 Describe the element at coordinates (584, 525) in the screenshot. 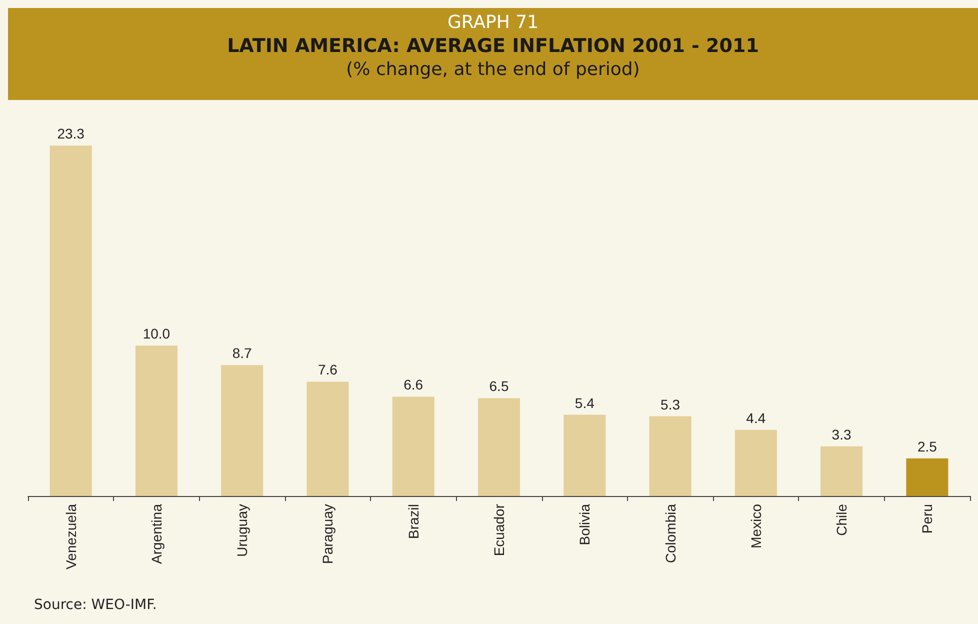

I see `x-tick-label: Bolivia` at that location.